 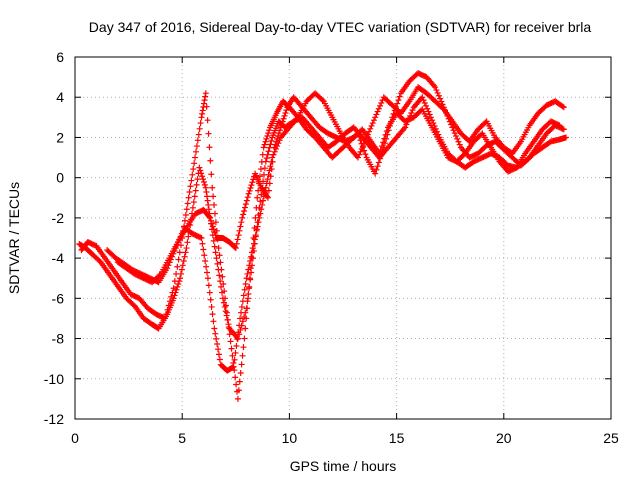 What do you see at coordinates (58, 339) in the screenshot?
I see `y-tick-label: -8` at bounding box center [58, 339].